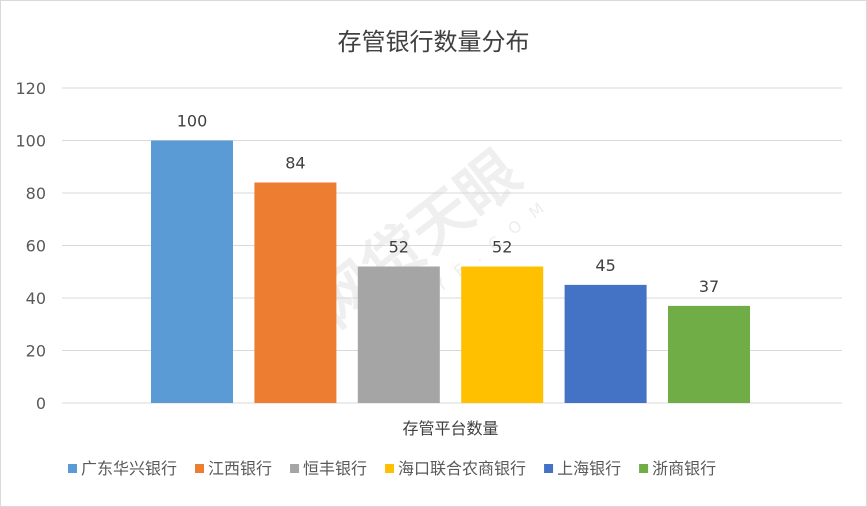 This screenshot has height=507, width=867. Describe the element at coordinates (335, 468) in the screenshot. I see `legend-entry: 恒丰银行` at that location.